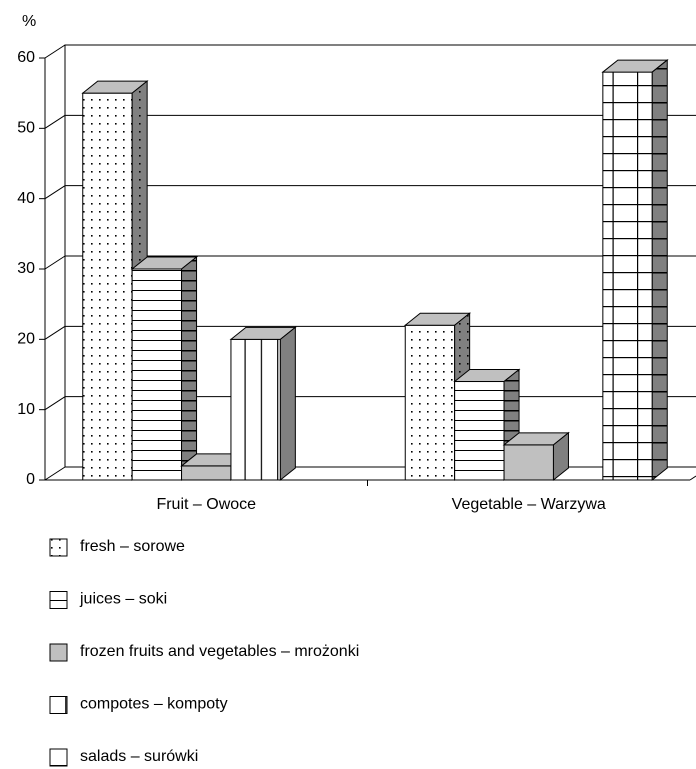  What do you see at coordinates (132, 546) in the screenshot?
I see `legend-label: fresh – sorowe` at bounding box center [132, 546].